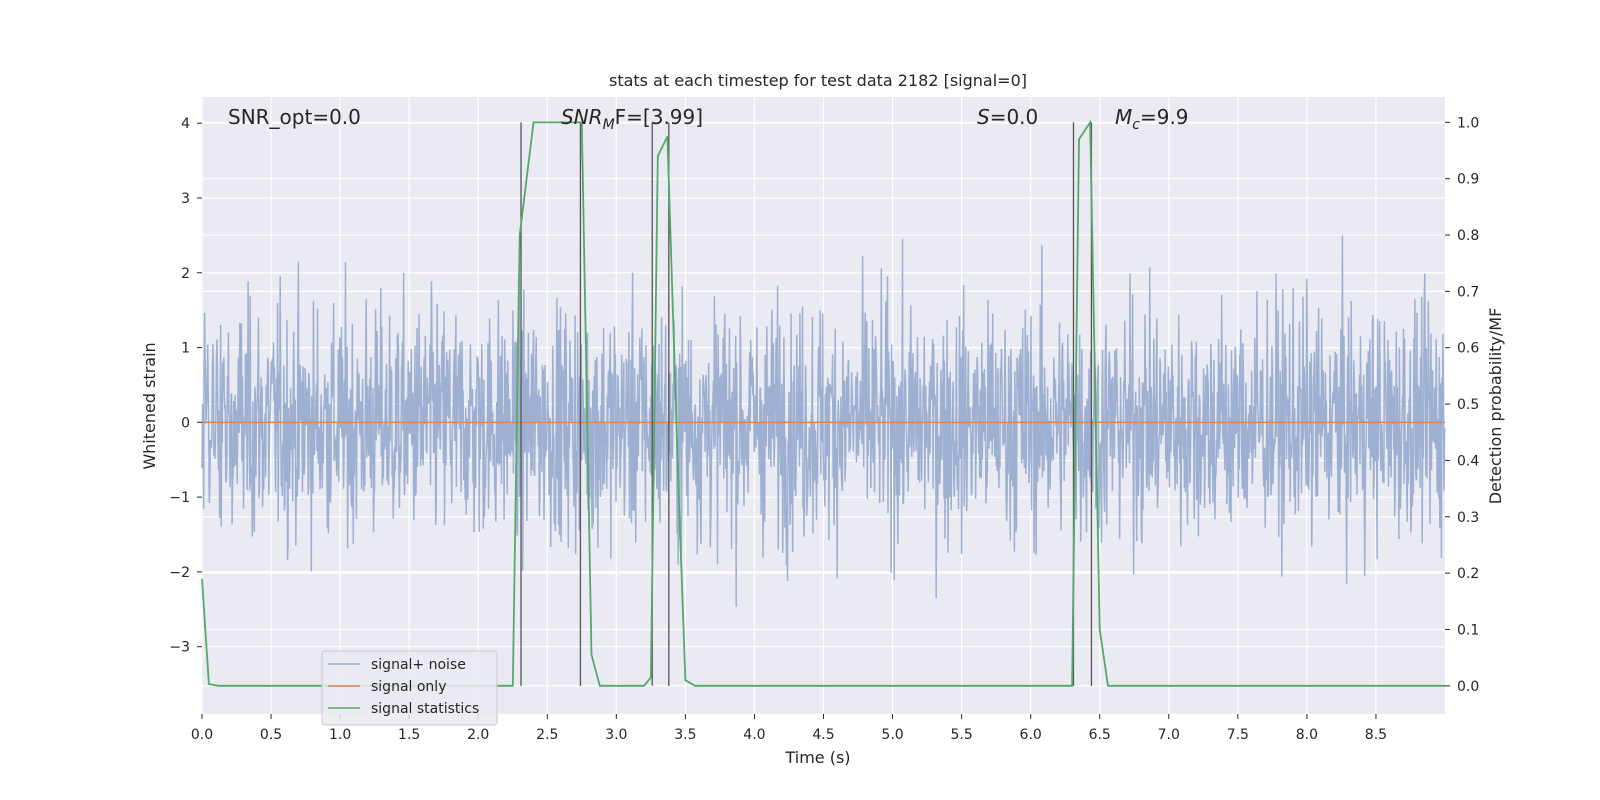 The image size is (1600, 800). I want to click on y-ticks-right: 0.0 0.1 0.2 0.3 0.4 0.5 0.6 0.7 0.8 0.9 1.0, so click(1462, 405).